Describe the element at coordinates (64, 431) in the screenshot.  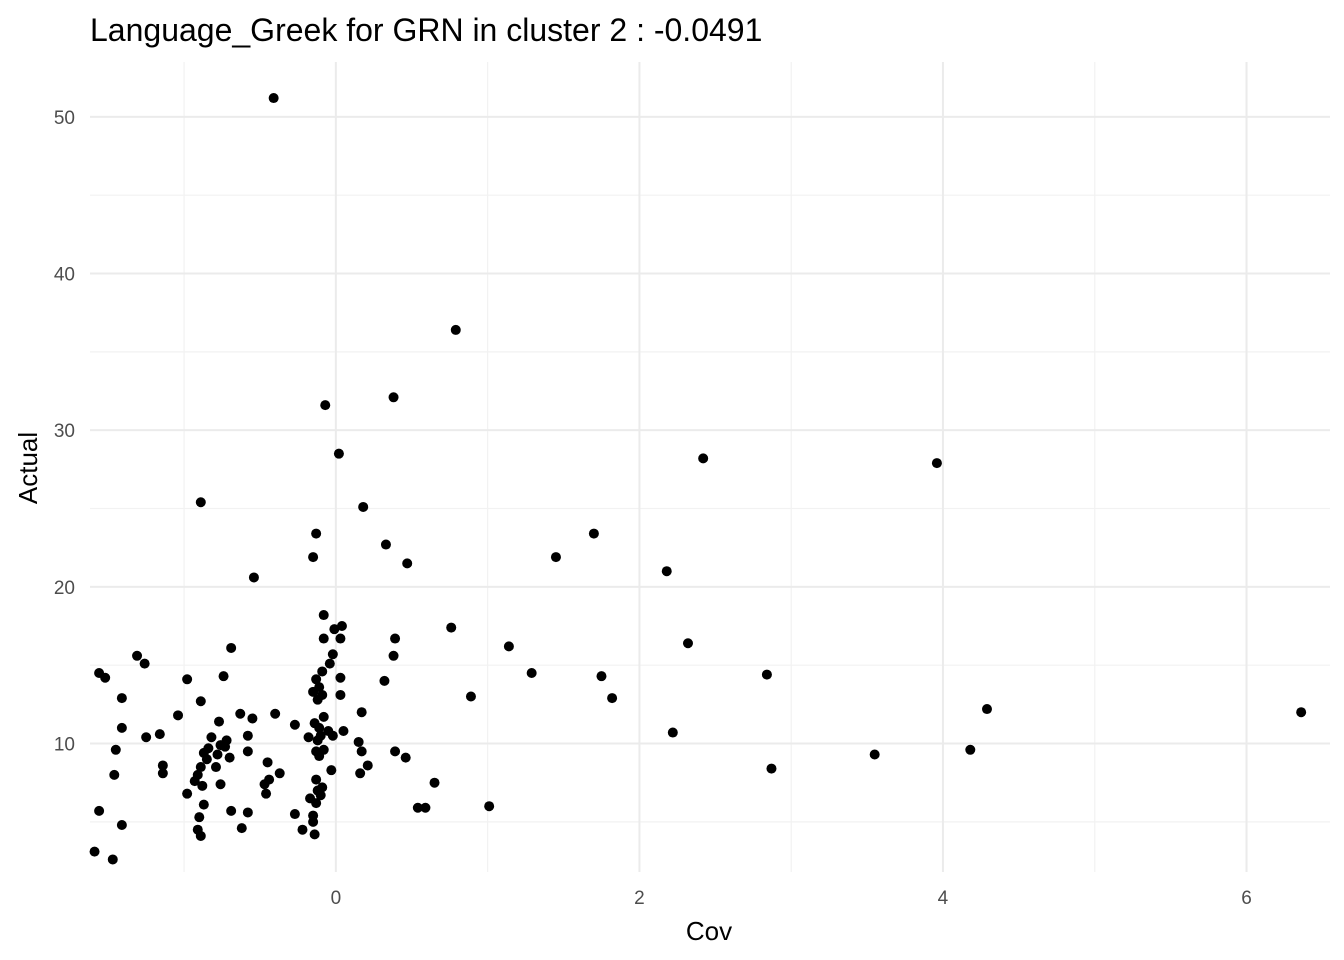
I see `y-tick-label: 30` at that location.